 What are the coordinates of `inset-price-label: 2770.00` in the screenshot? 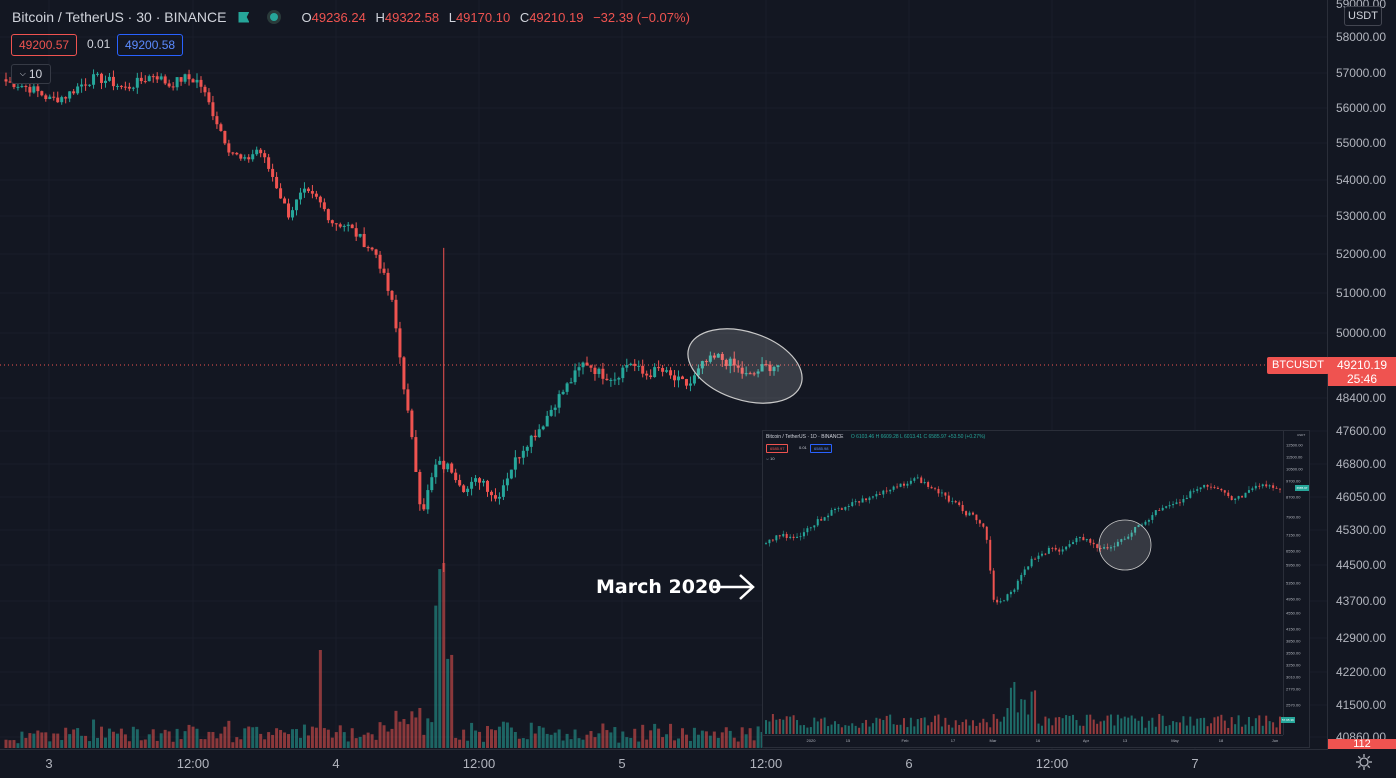 It's located at (1293, 689).